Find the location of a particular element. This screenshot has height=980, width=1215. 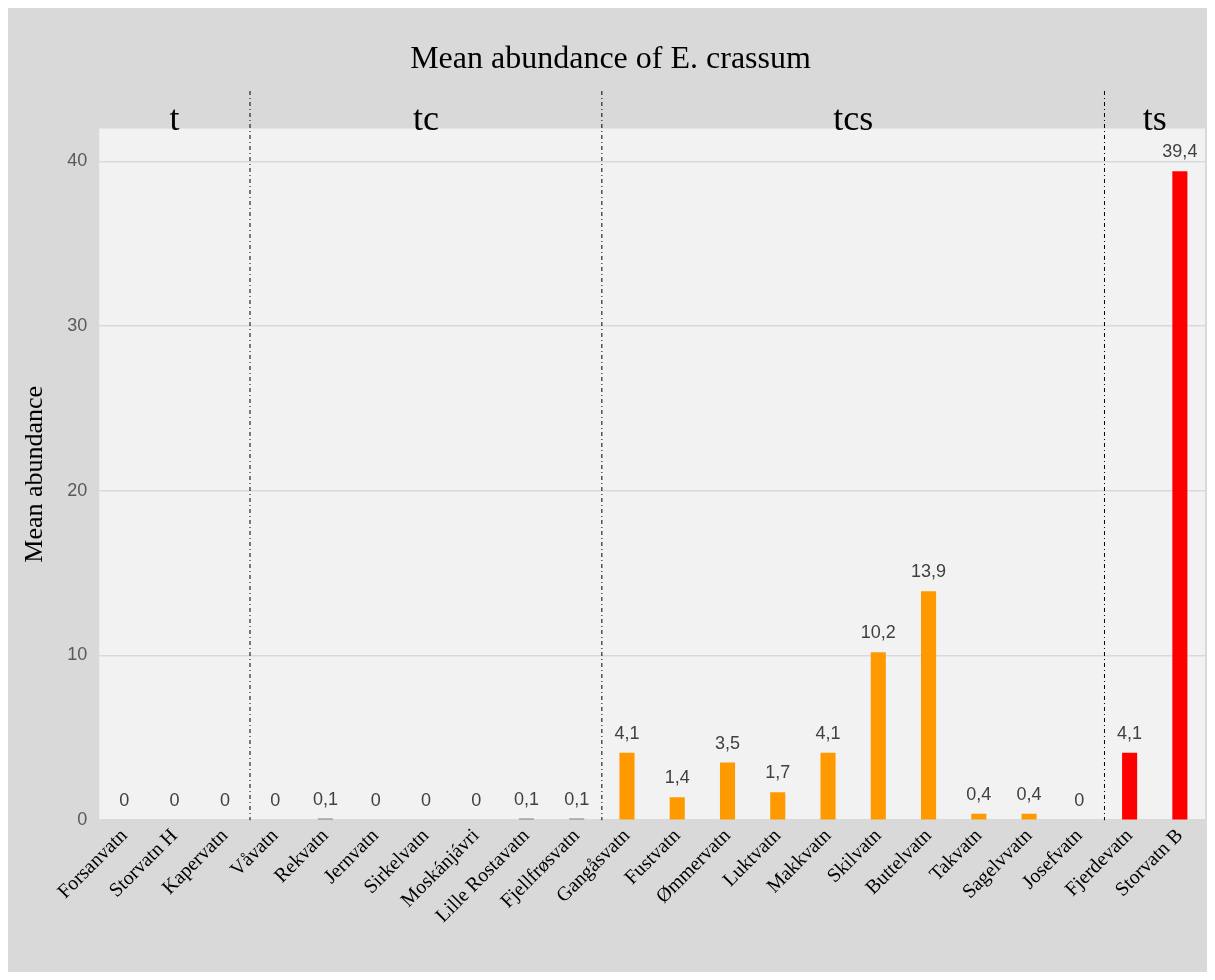

annotation: t is located at coordinates (174, 118).